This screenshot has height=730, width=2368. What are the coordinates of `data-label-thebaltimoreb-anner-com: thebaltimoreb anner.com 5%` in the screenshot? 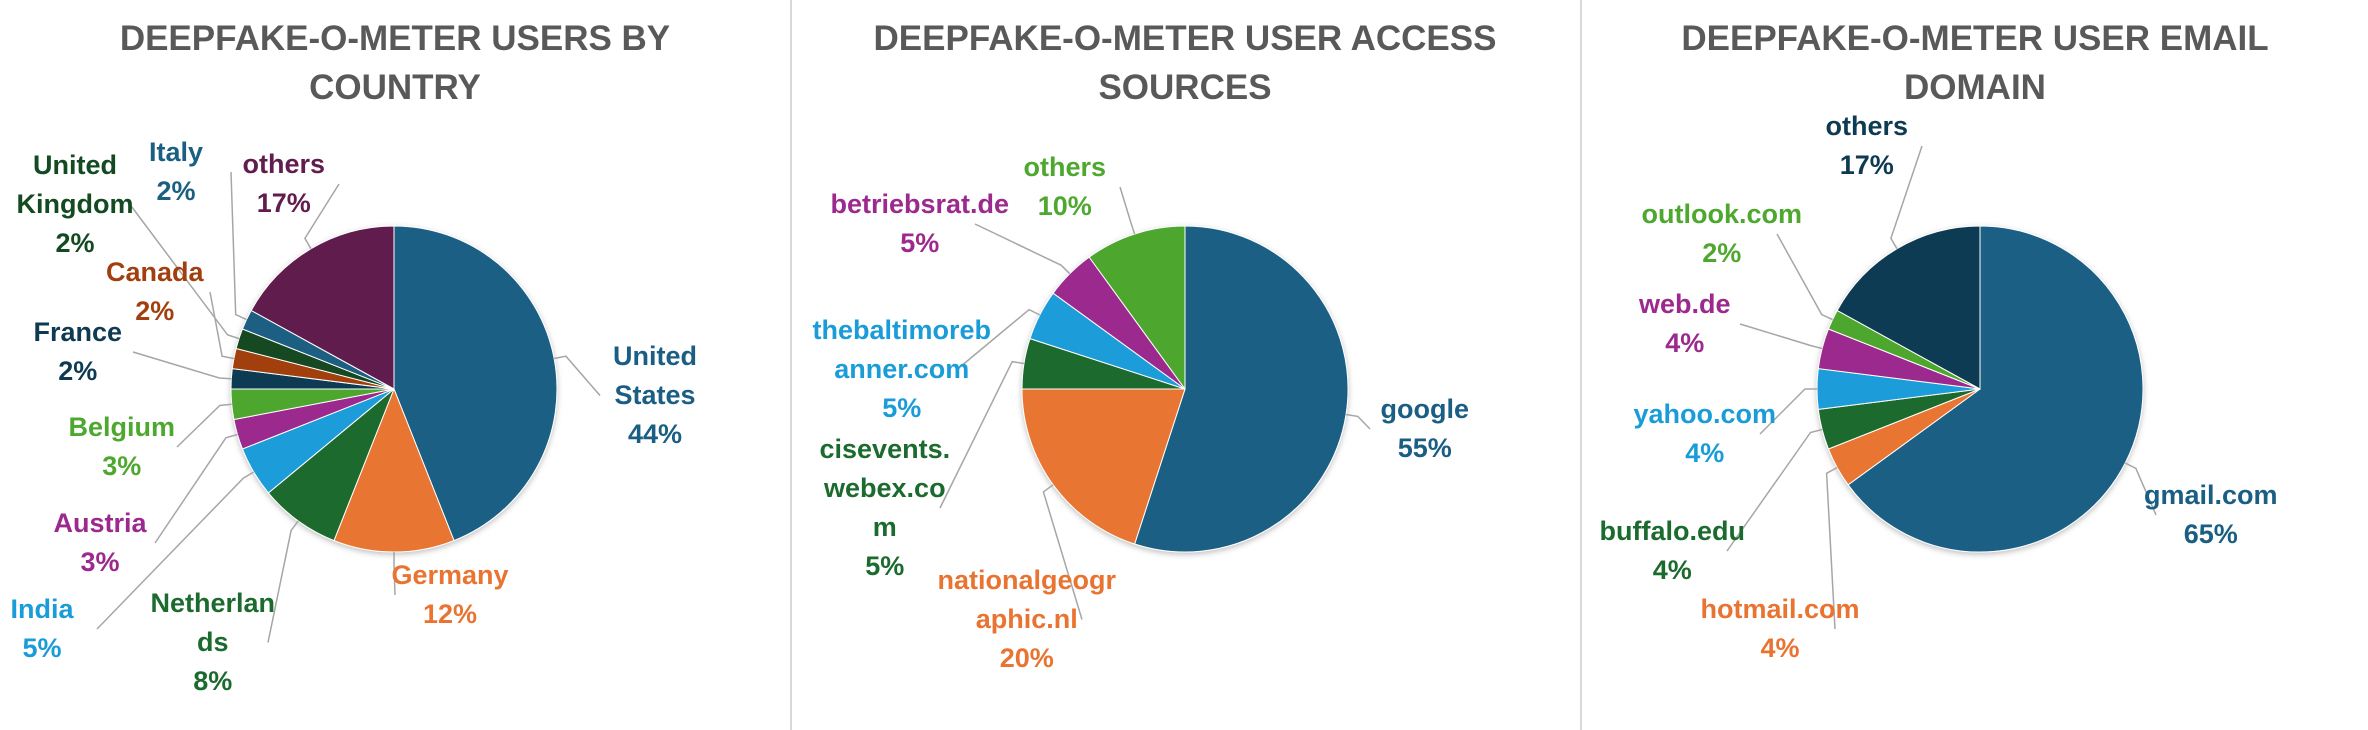 It's located at (902, 369).